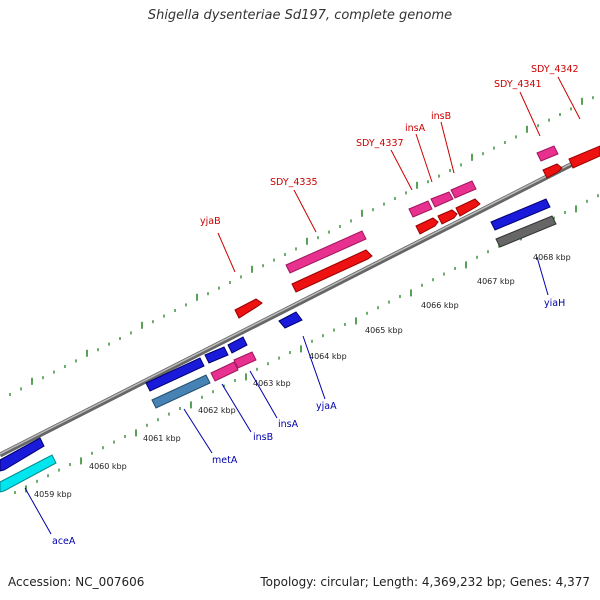  Describe the element at coordinates (552, 257) in the screenshot. I see `scale-label: 4068 kbp` at that location.